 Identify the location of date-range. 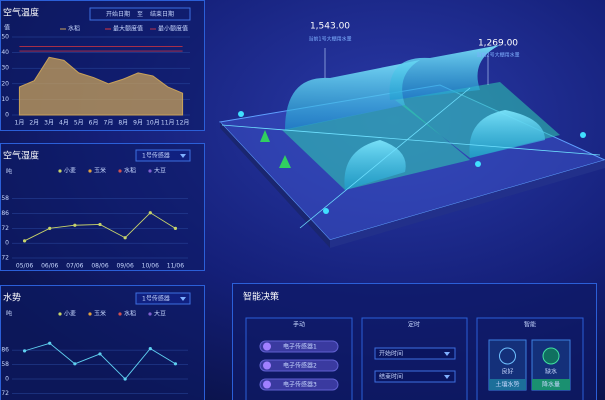
(140, 14).